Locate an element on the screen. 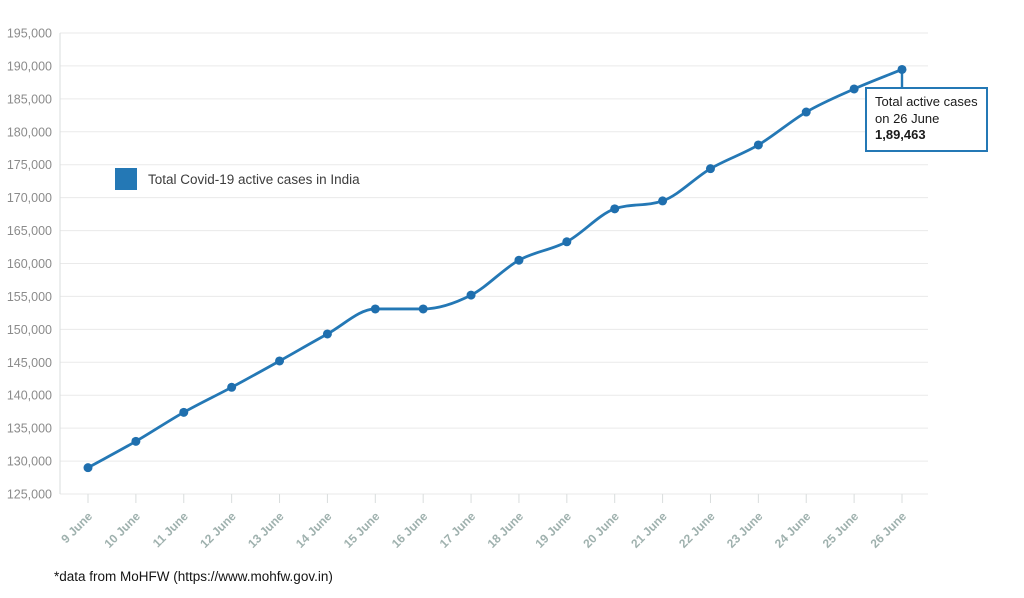 The image size is (1024, 598). x-axis-label: 10 June is located at coordinates (122, 530).